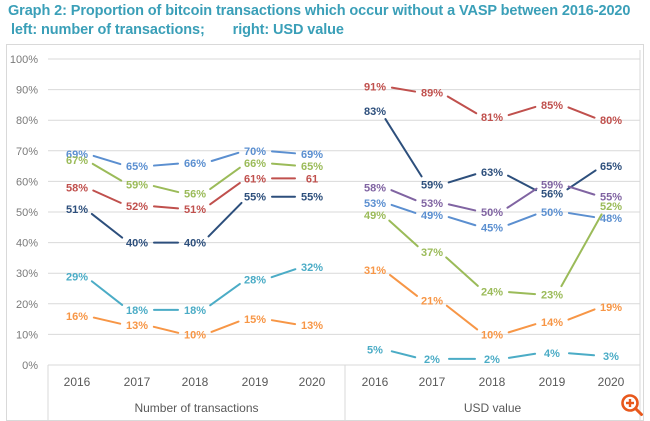 Image resolution: width=650 pixels, height=421 pixels. I want to click on data-label-series-purple: 58%, so click(375, 189).